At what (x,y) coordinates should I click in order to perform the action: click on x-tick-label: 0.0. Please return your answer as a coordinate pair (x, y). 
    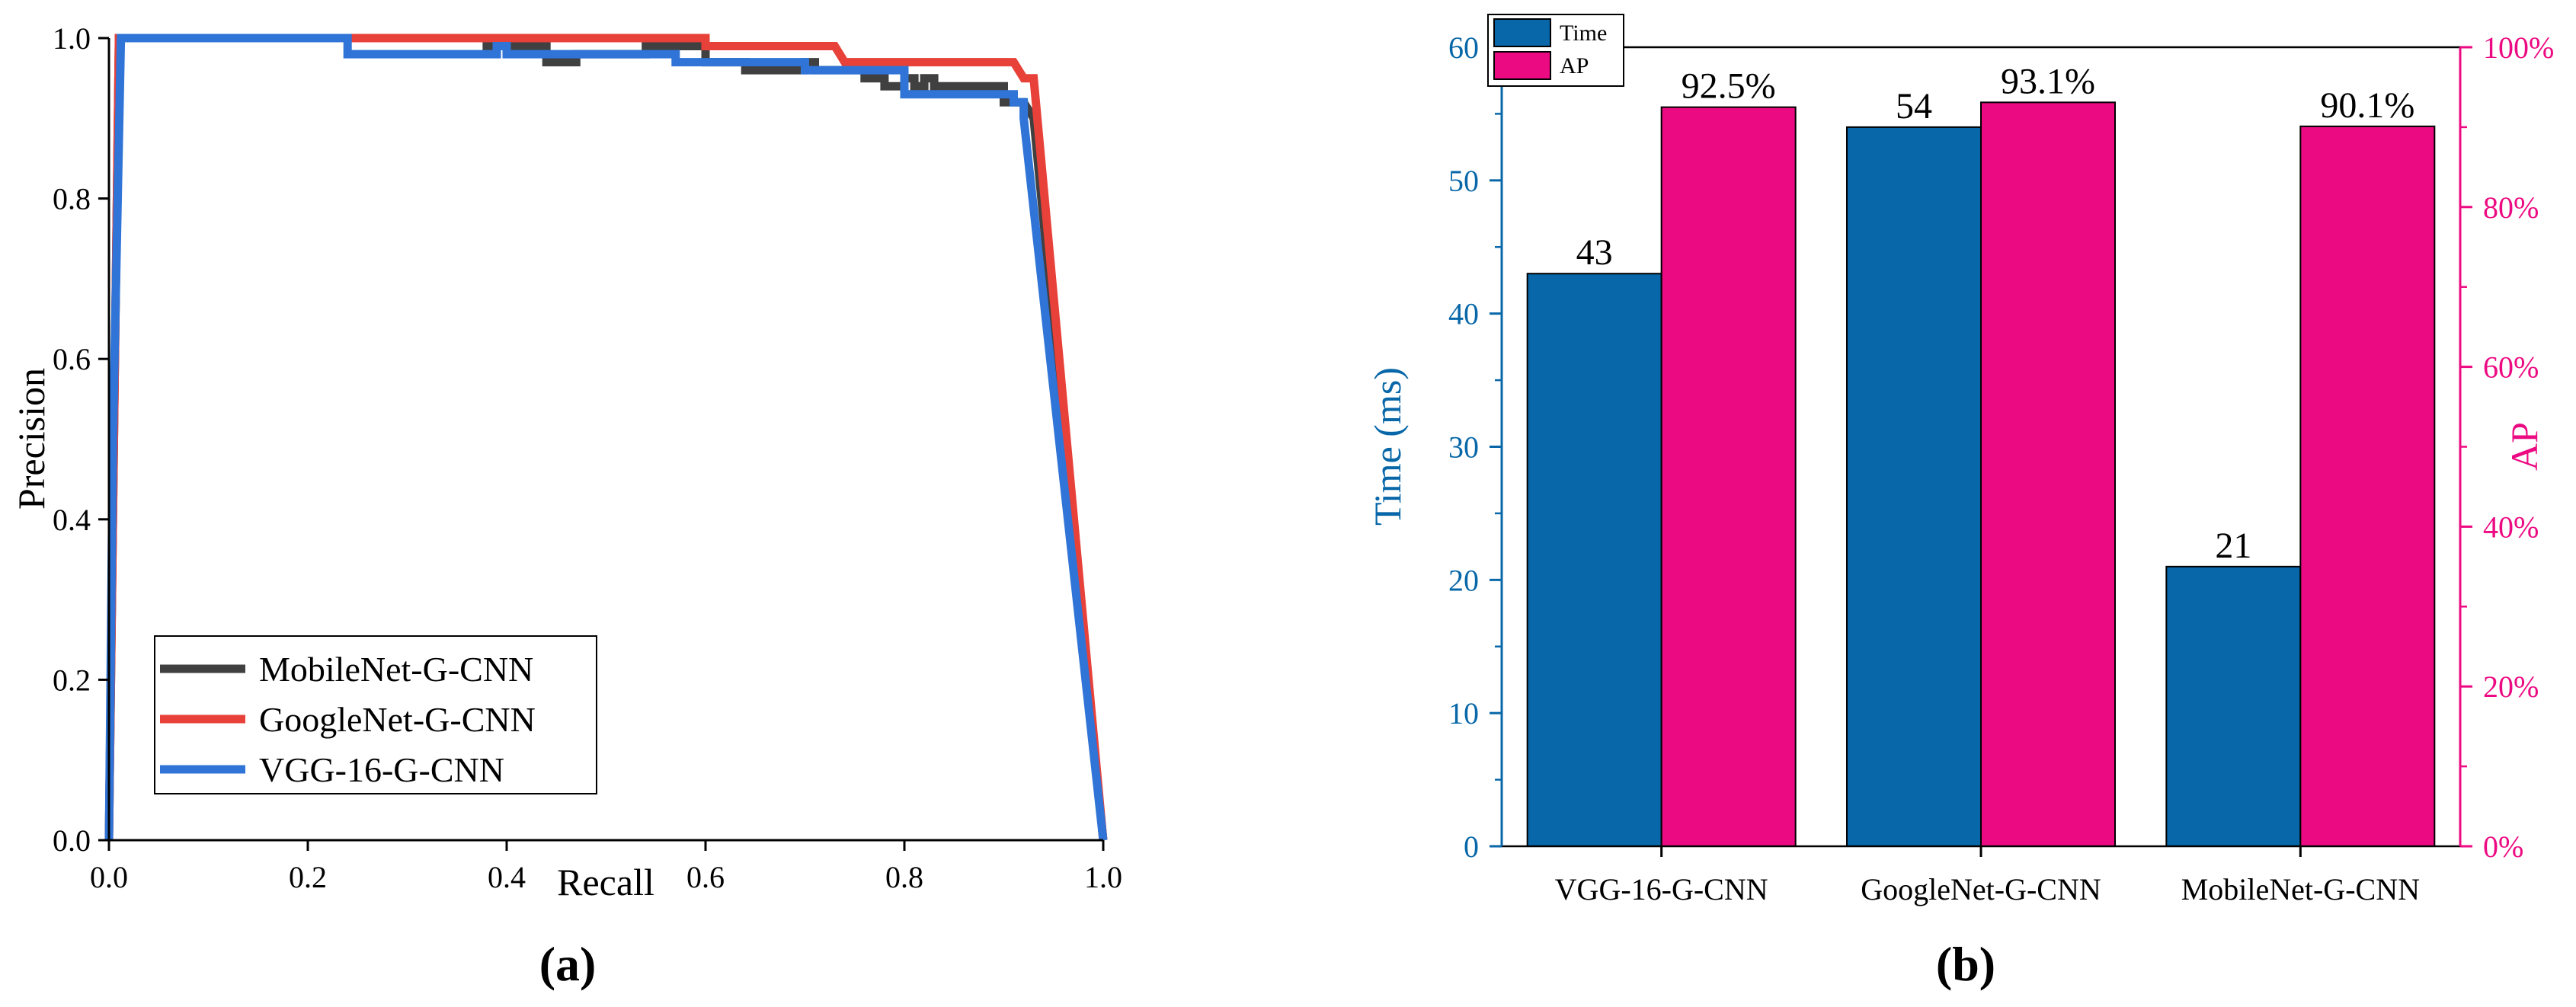
    Looking at the image, I should click on (109, 877).